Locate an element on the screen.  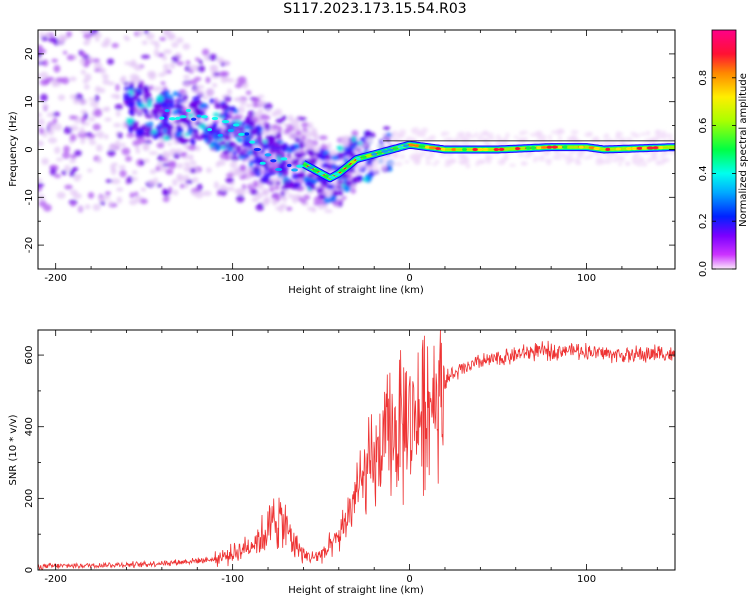
spectrogram-y-tick-label: -20 is located at coordinates (29, 245).